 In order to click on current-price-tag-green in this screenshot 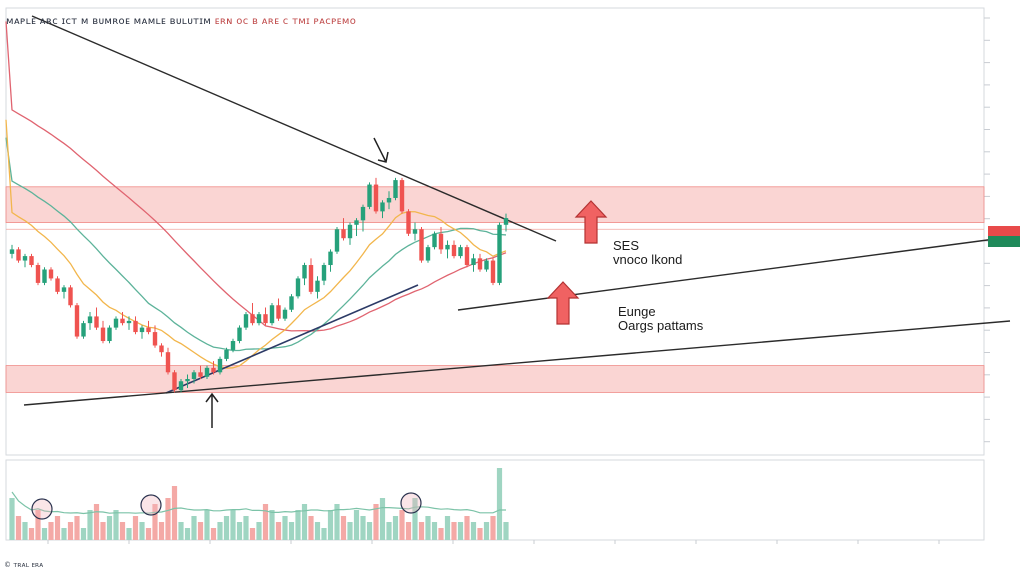, I will do `click(1004, 241)`.